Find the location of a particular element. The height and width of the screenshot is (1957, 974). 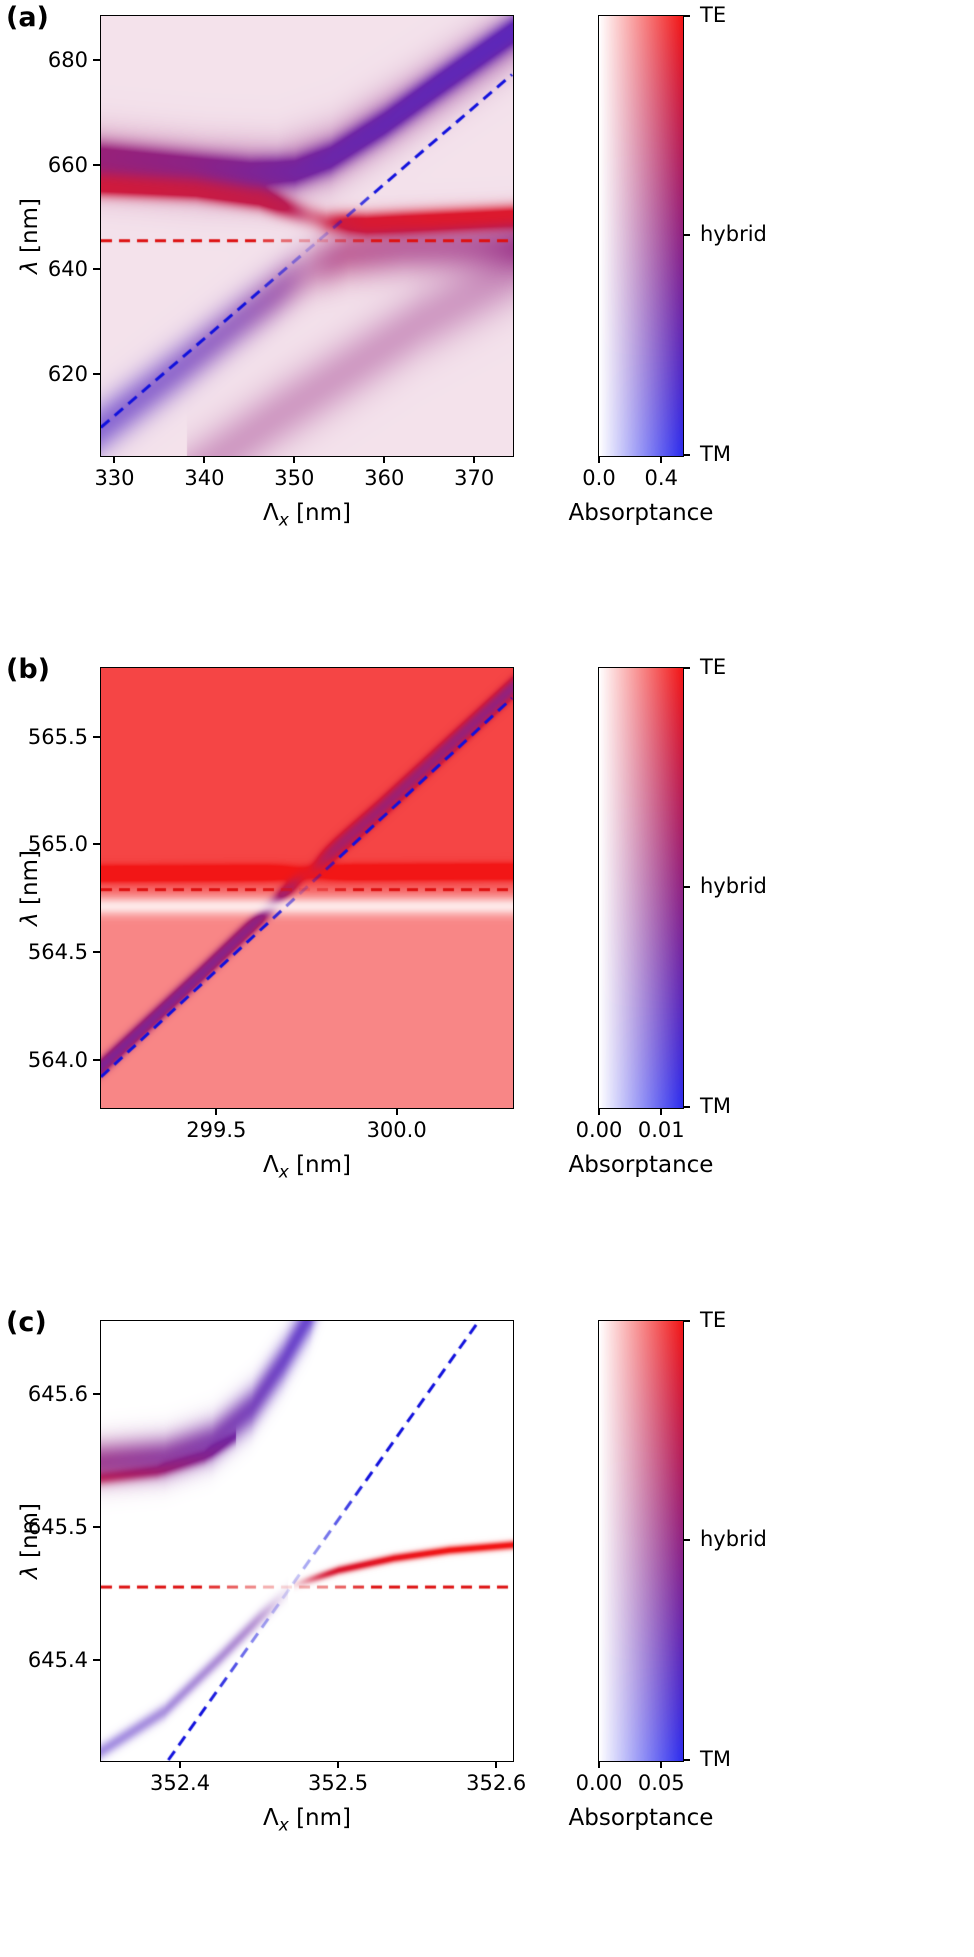

y-tick-label: 645.5 is located at coordinates (57, 1527).